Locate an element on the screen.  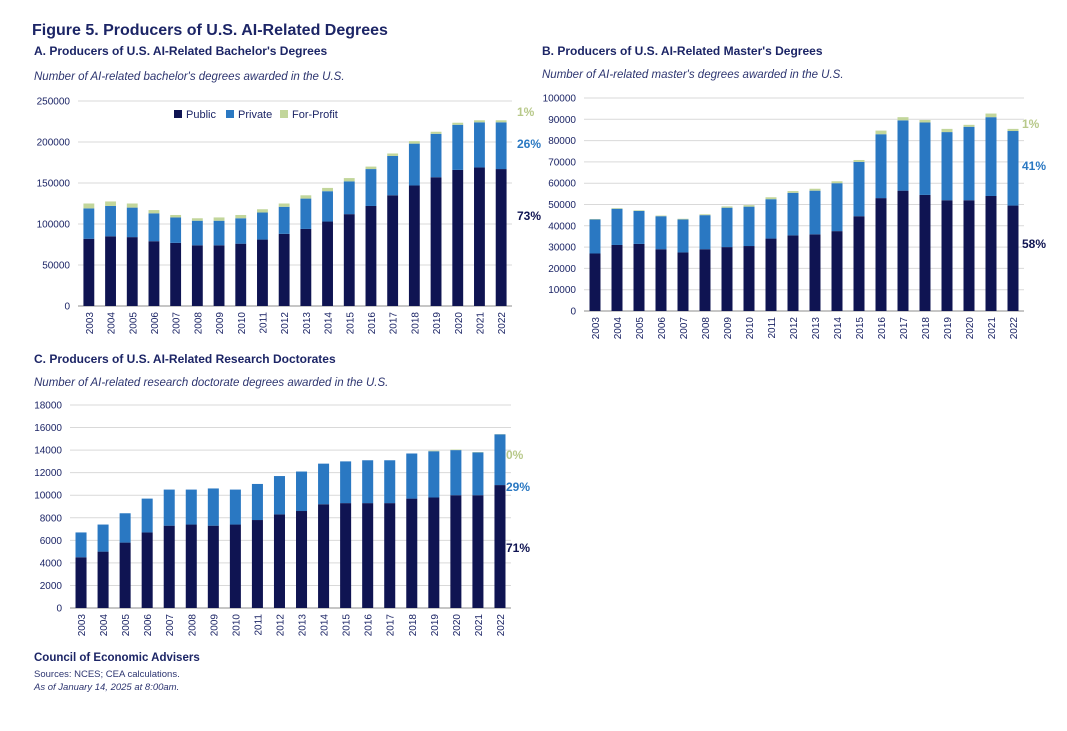
bar-private-2007 is located at coordinates (683, 236).